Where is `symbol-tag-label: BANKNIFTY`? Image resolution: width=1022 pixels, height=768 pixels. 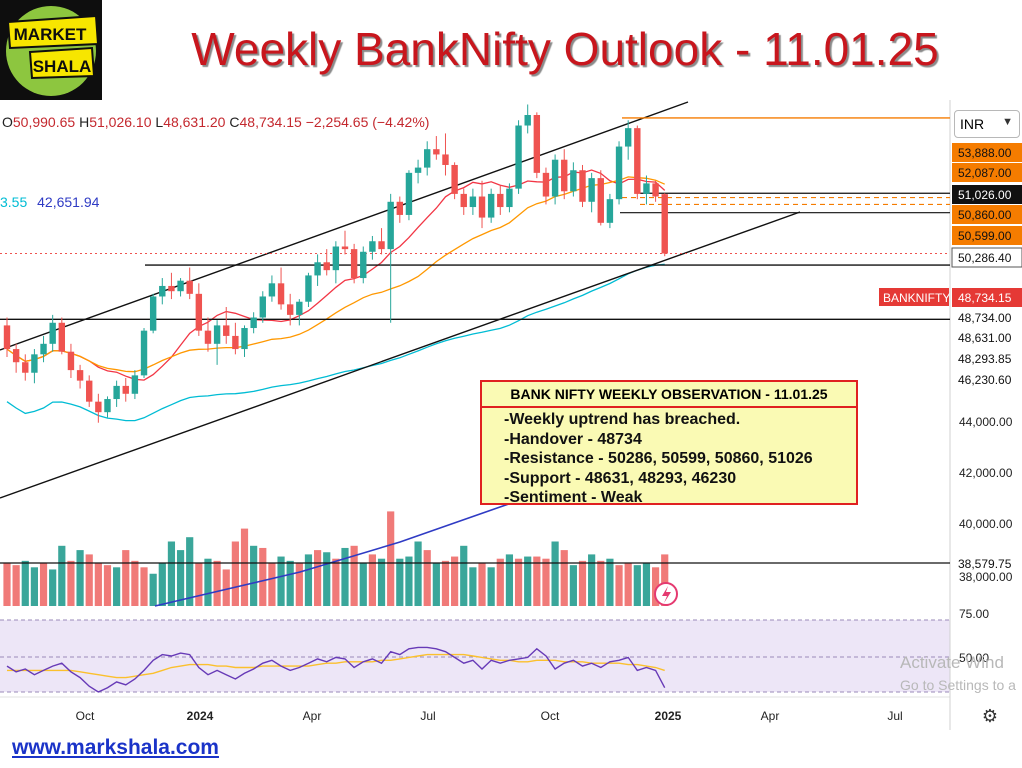
symbol-tag-label: BANKNIFTY is located at coordinates (916, 298).